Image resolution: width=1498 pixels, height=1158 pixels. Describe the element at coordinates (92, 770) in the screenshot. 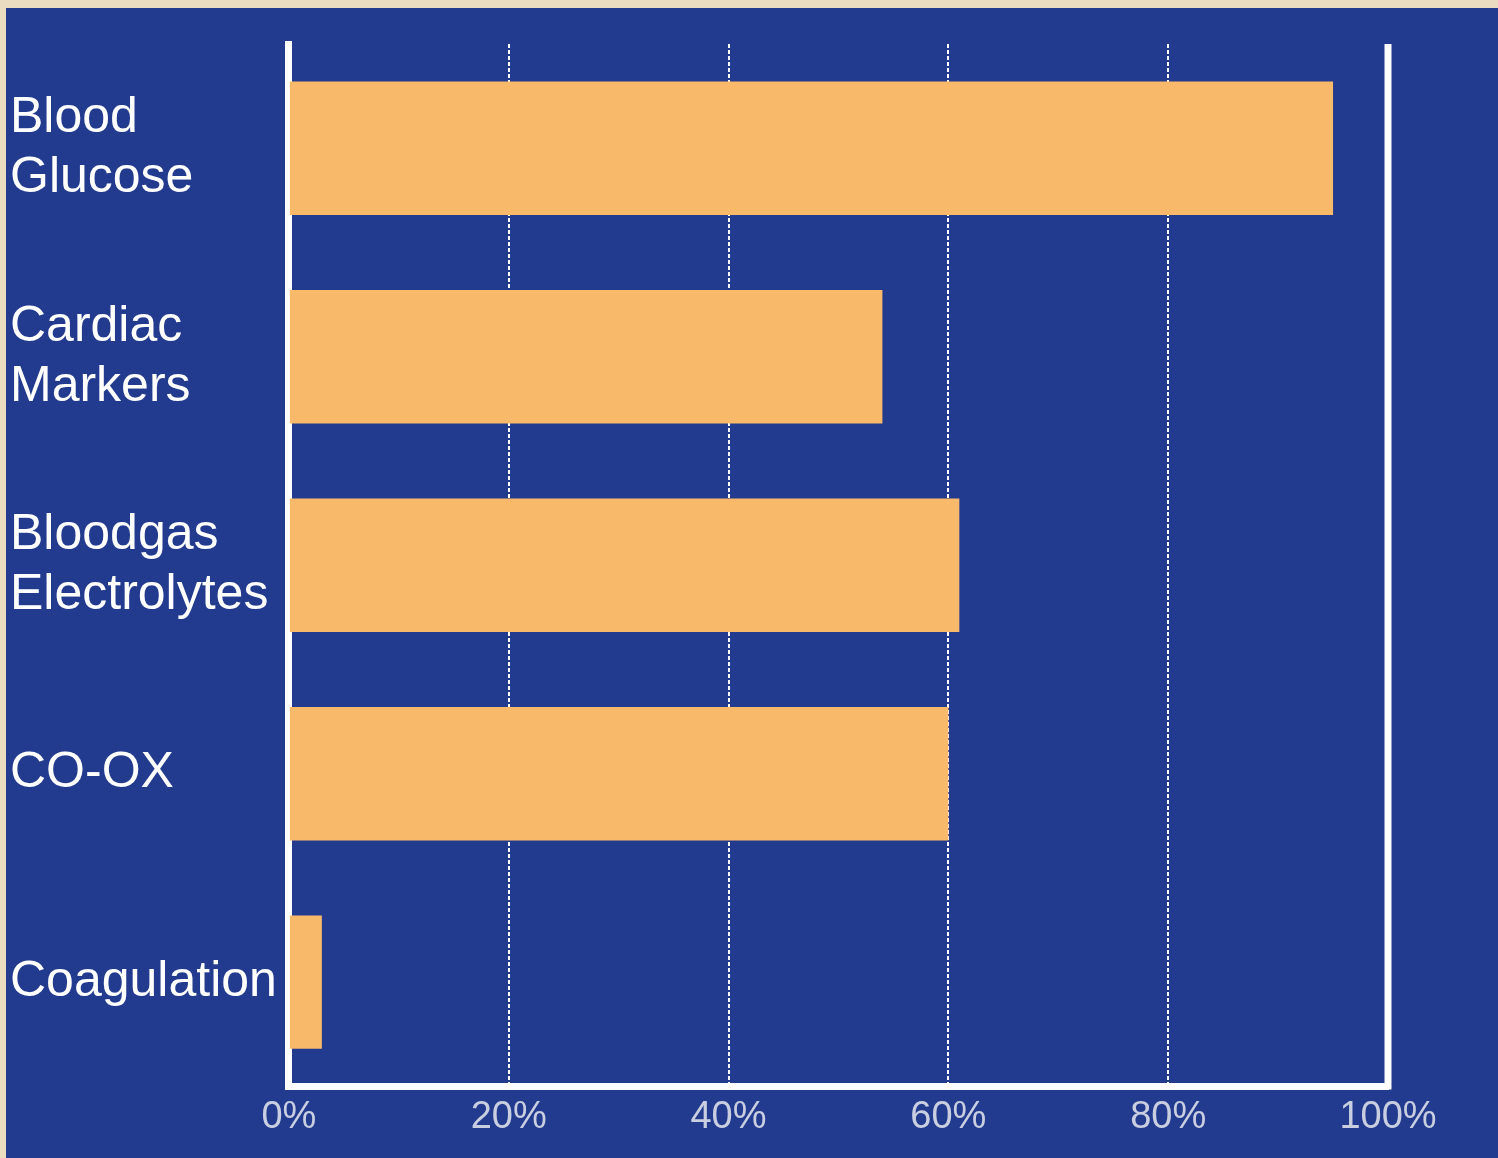

I see `y-tick-label: CO-OX` at that location.